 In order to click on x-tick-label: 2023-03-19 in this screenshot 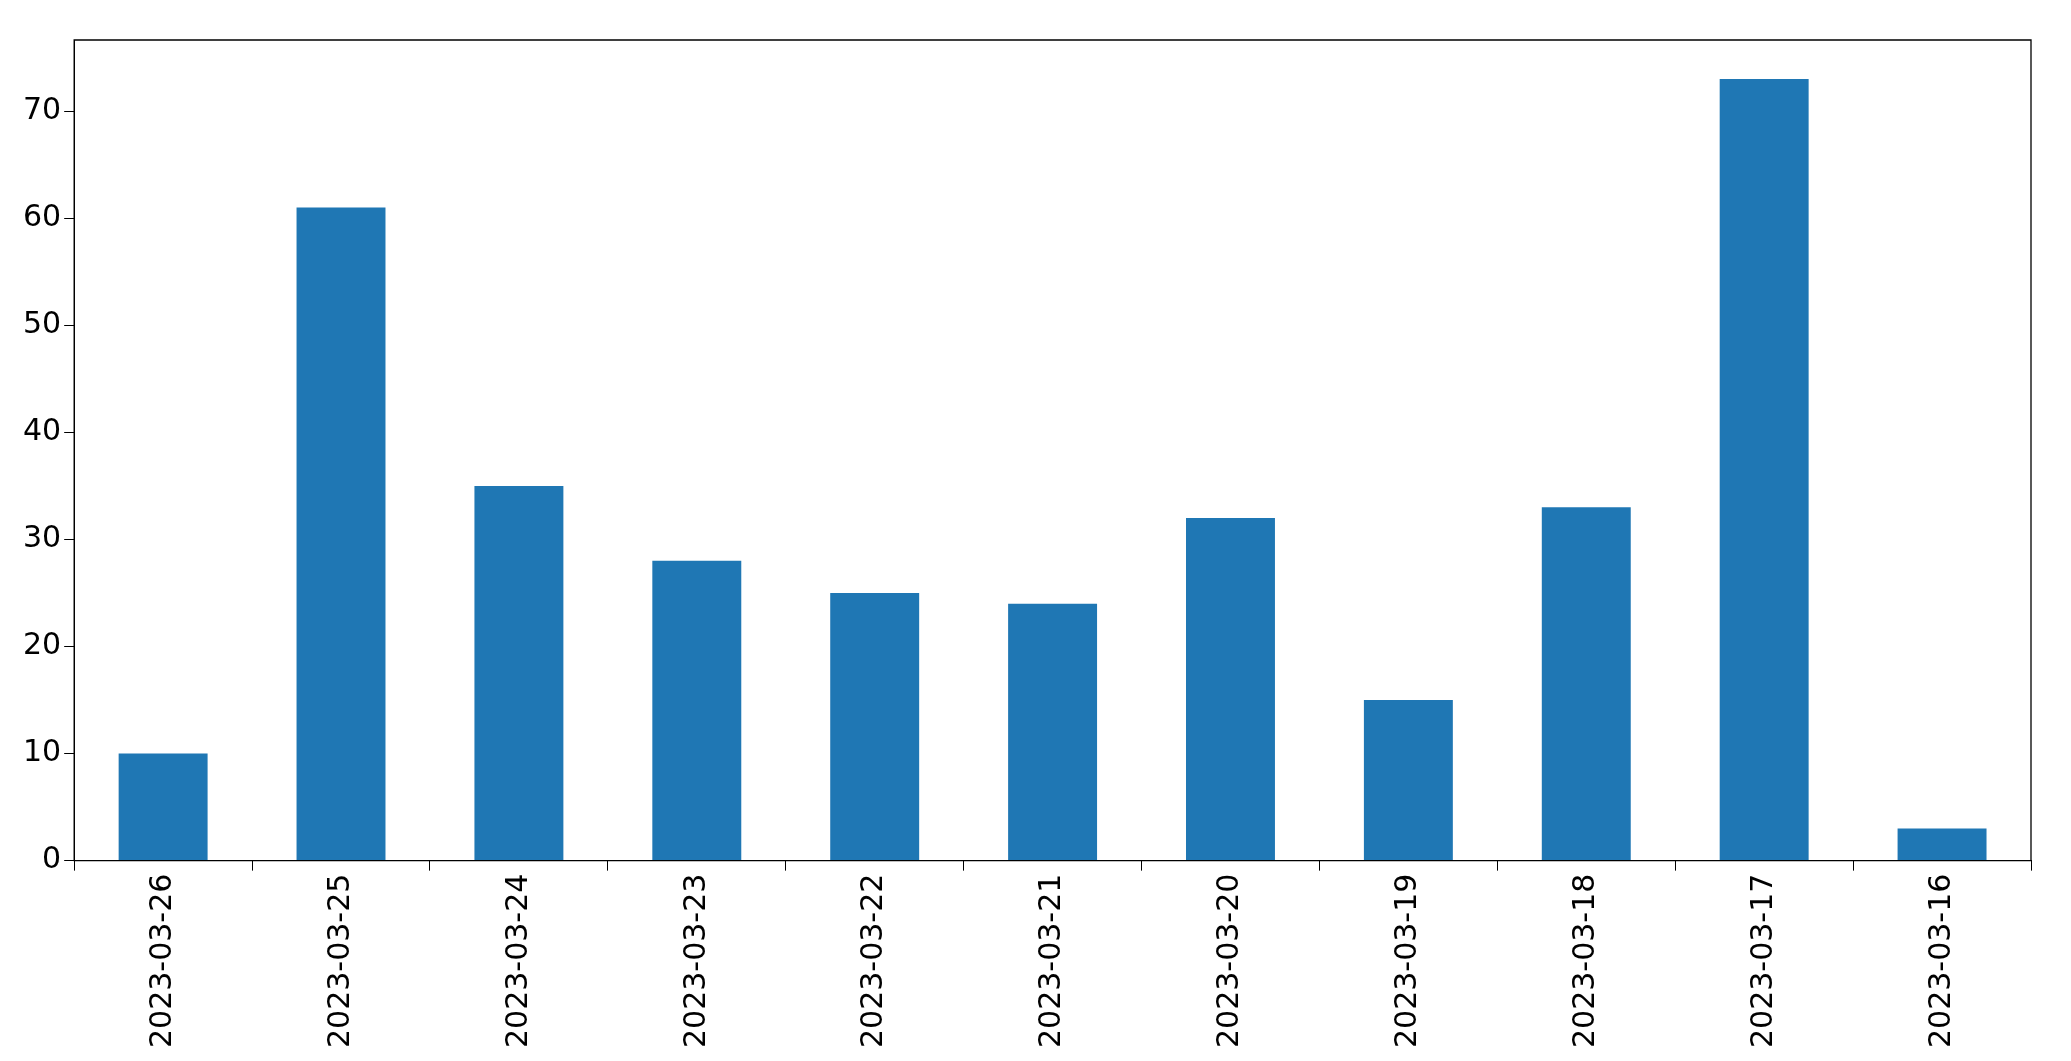, I will do `click(1406, 961)`.